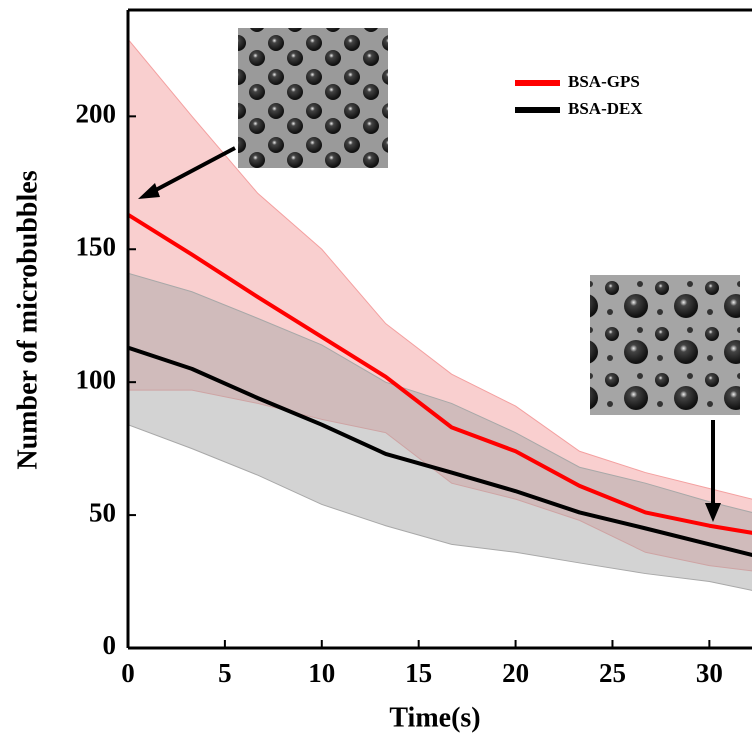 The image size is (752, 741). What do you see at coordinates (612, 673) in the screenshot?
I see `x-tick-label: 25` at bounding box center [612, 673].